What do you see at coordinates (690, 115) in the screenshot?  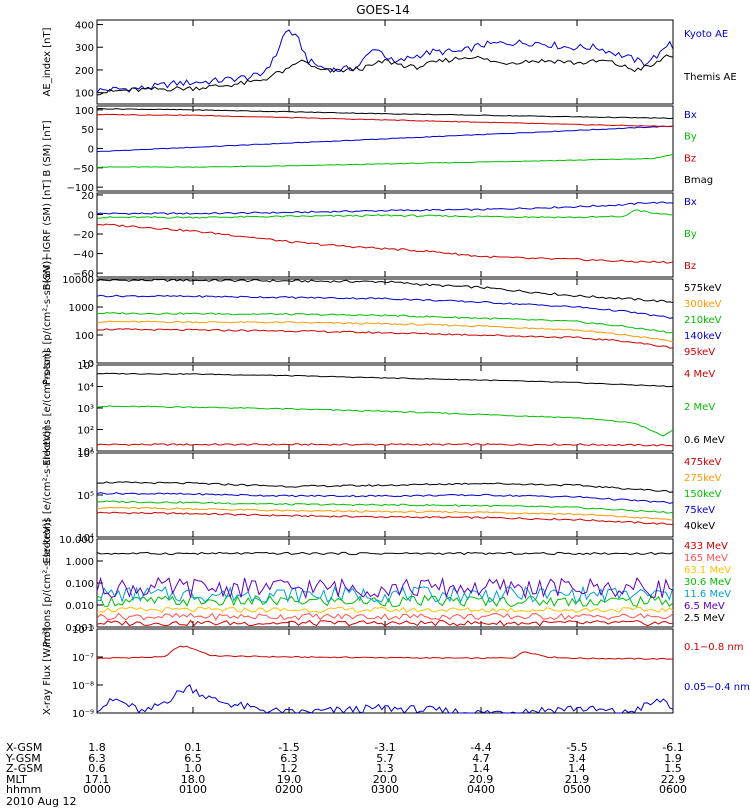 I see `legend-label: Bx` at bounding box center [690, 115].